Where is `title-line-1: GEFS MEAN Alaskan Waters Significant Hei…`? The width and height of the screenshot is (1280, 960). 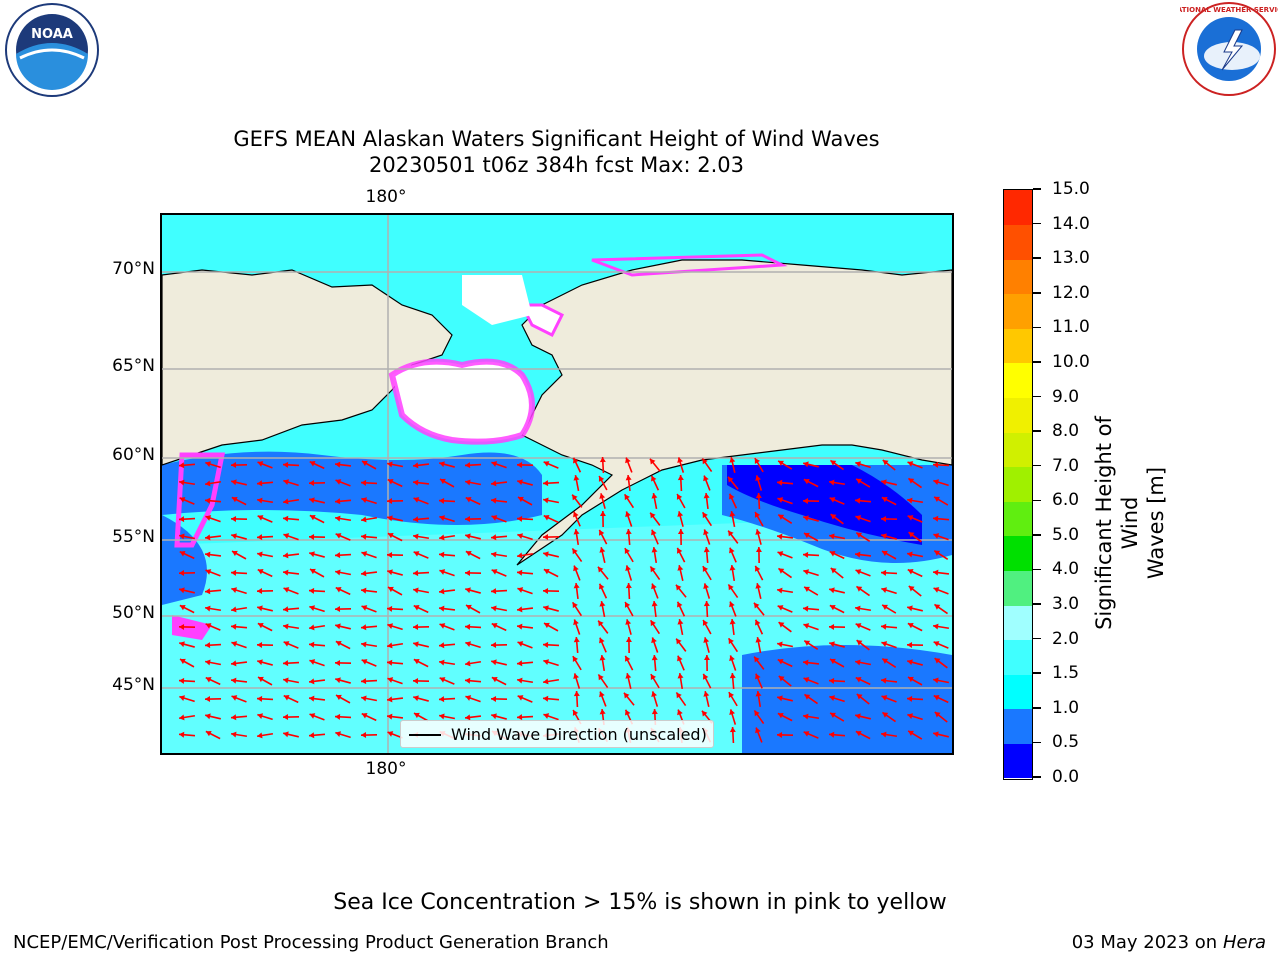 title-line-1: GEFS MEAN Alaskan Waters Significant Hei… is located at coordinates (556, 139).